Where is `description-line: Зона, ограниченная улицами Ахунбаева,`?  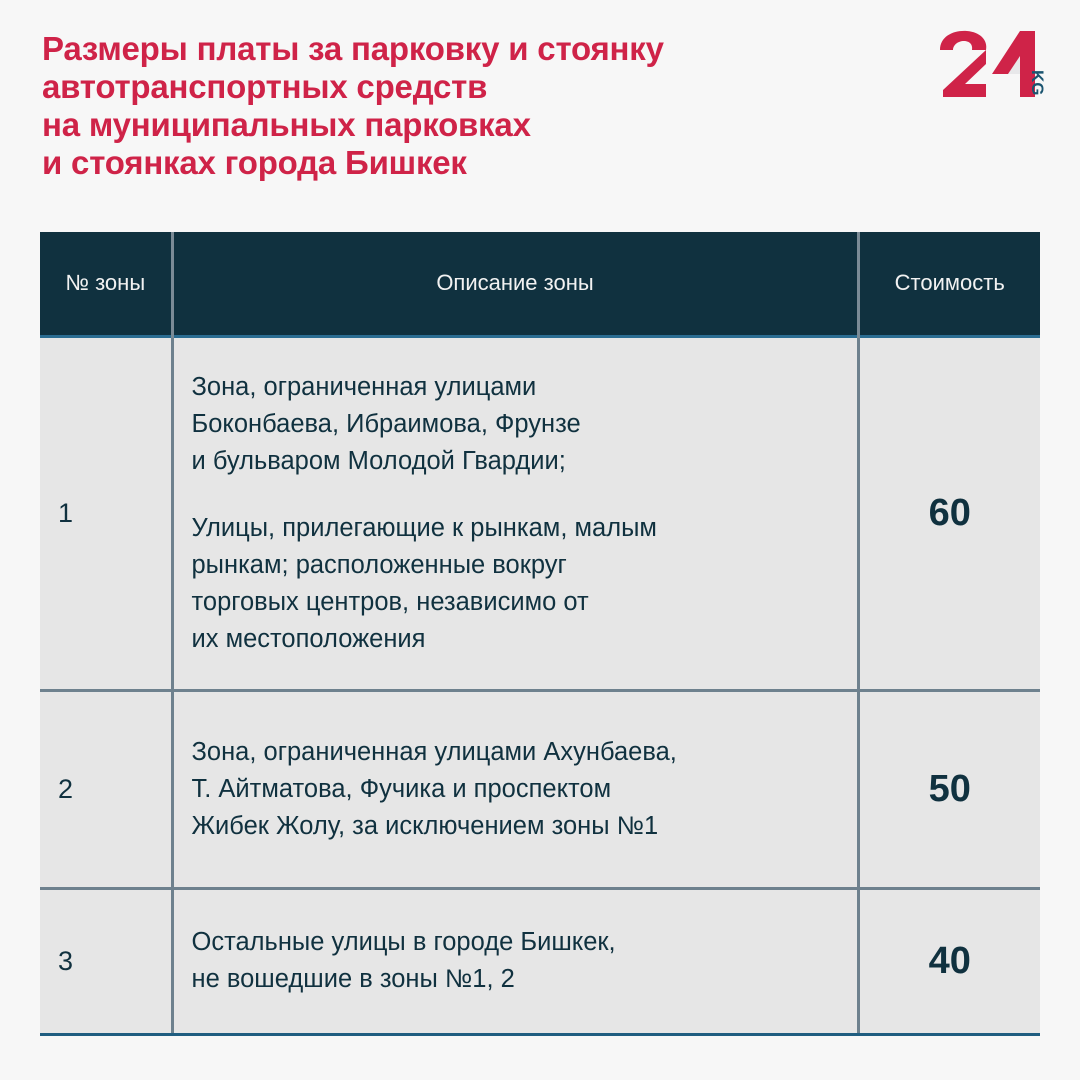 description-line: Зона, ограниченная улицами Ахунбаева, is located at coordinates (434, 751).